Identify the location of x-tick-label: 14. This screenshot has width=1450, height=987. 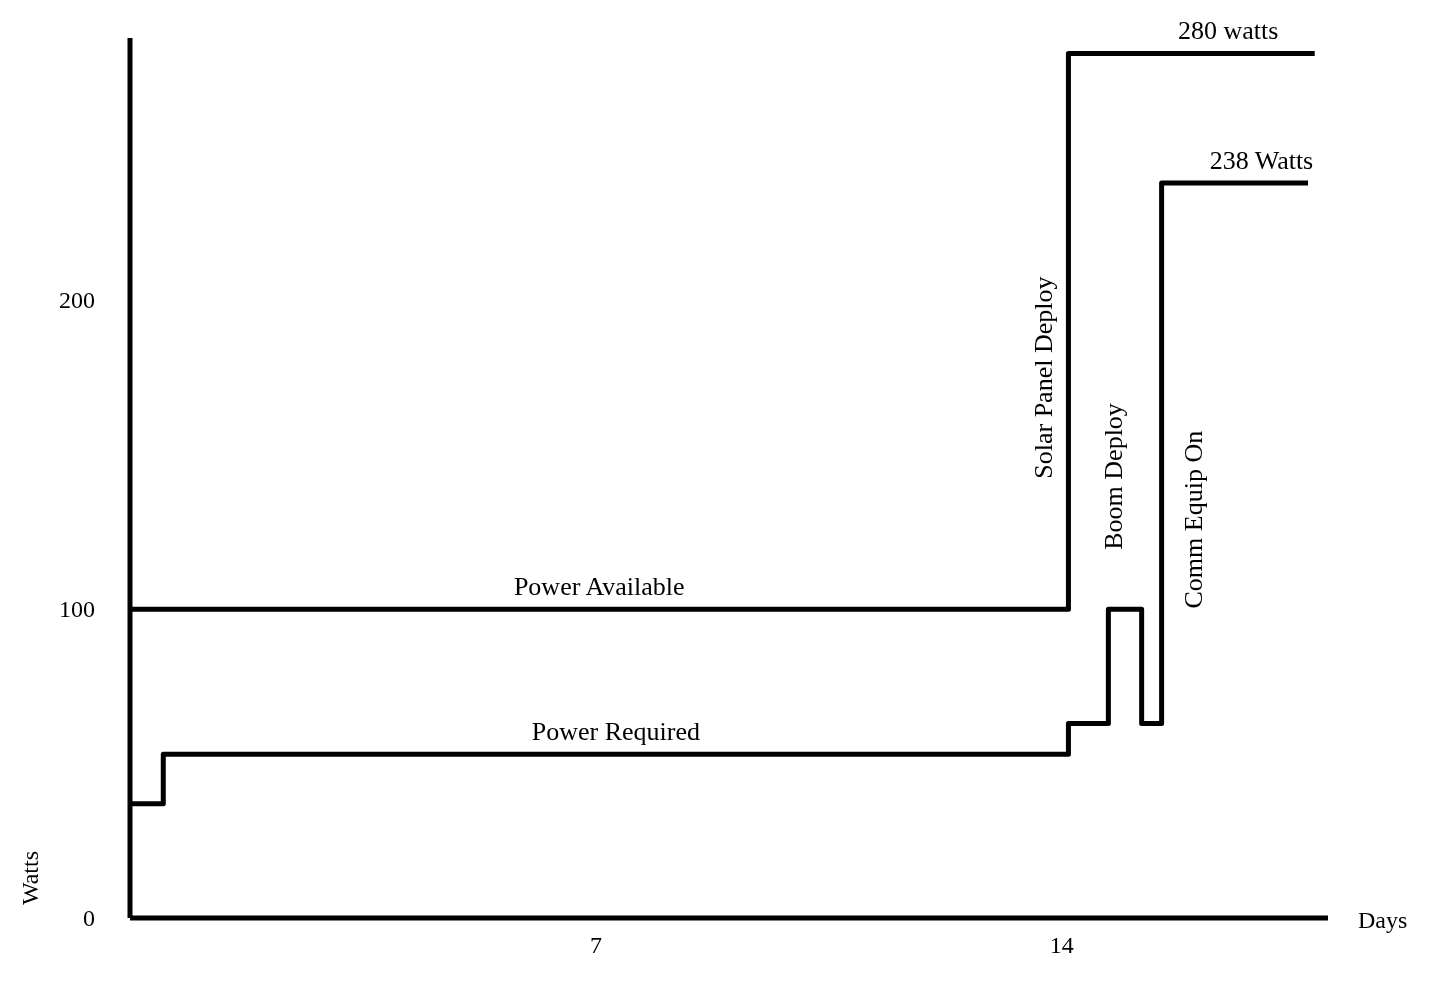
(1061, 945).